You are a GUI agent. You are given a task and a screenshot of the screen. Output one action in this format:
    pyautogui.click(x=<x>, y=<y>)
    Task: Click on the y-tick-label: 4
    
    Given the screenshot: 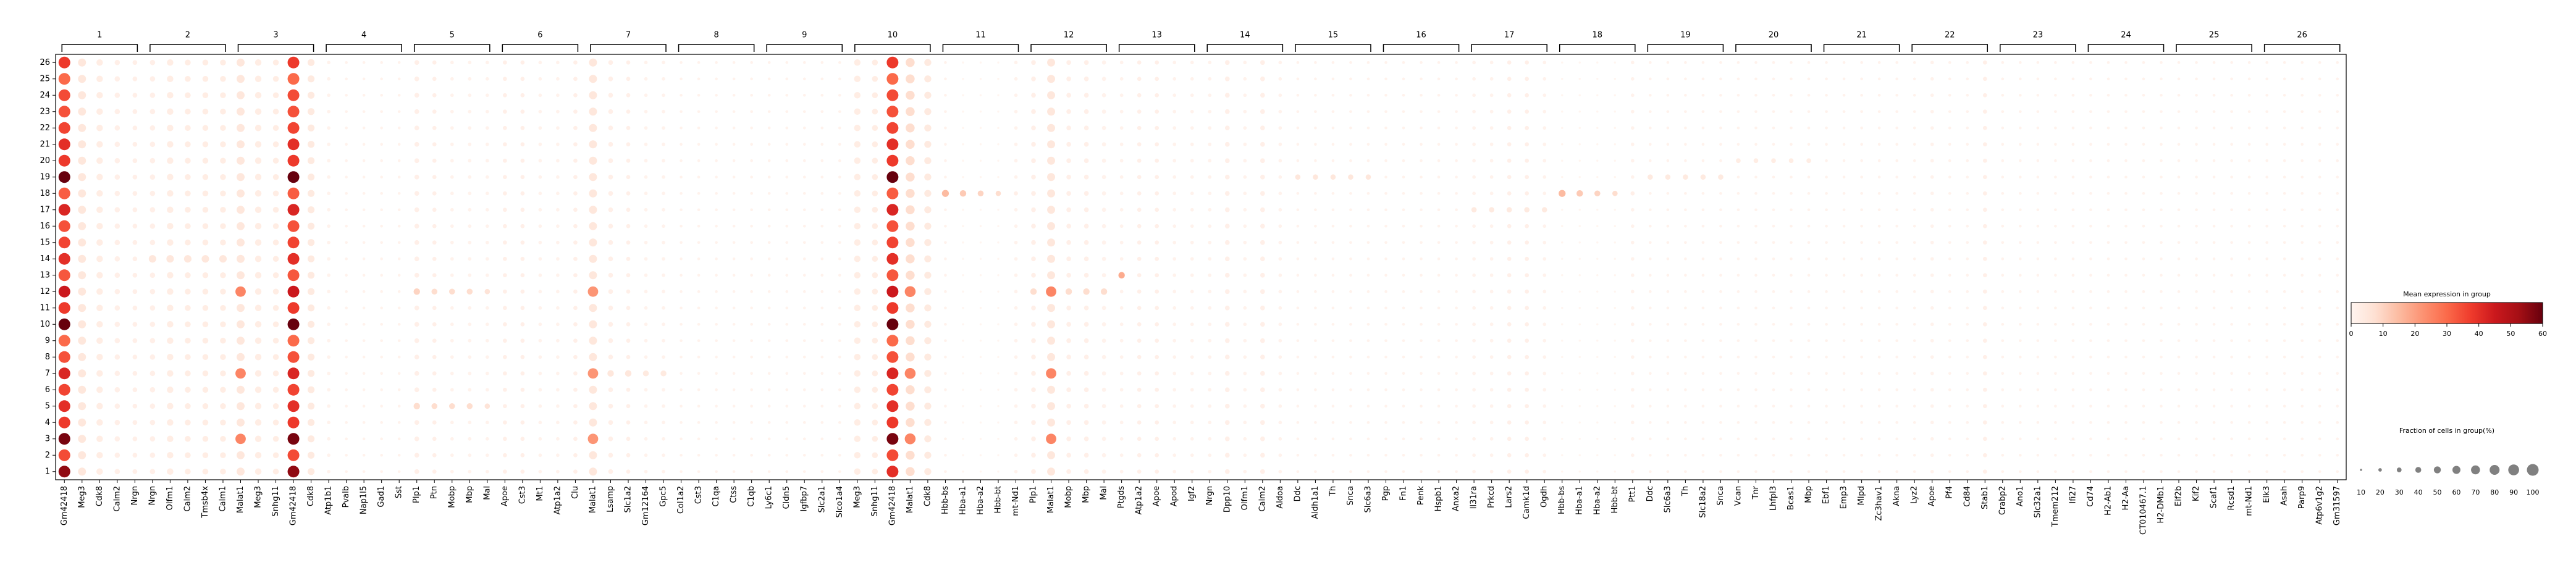 What is the action you would take?
    pyautogui.click(x=47, y=422)
    